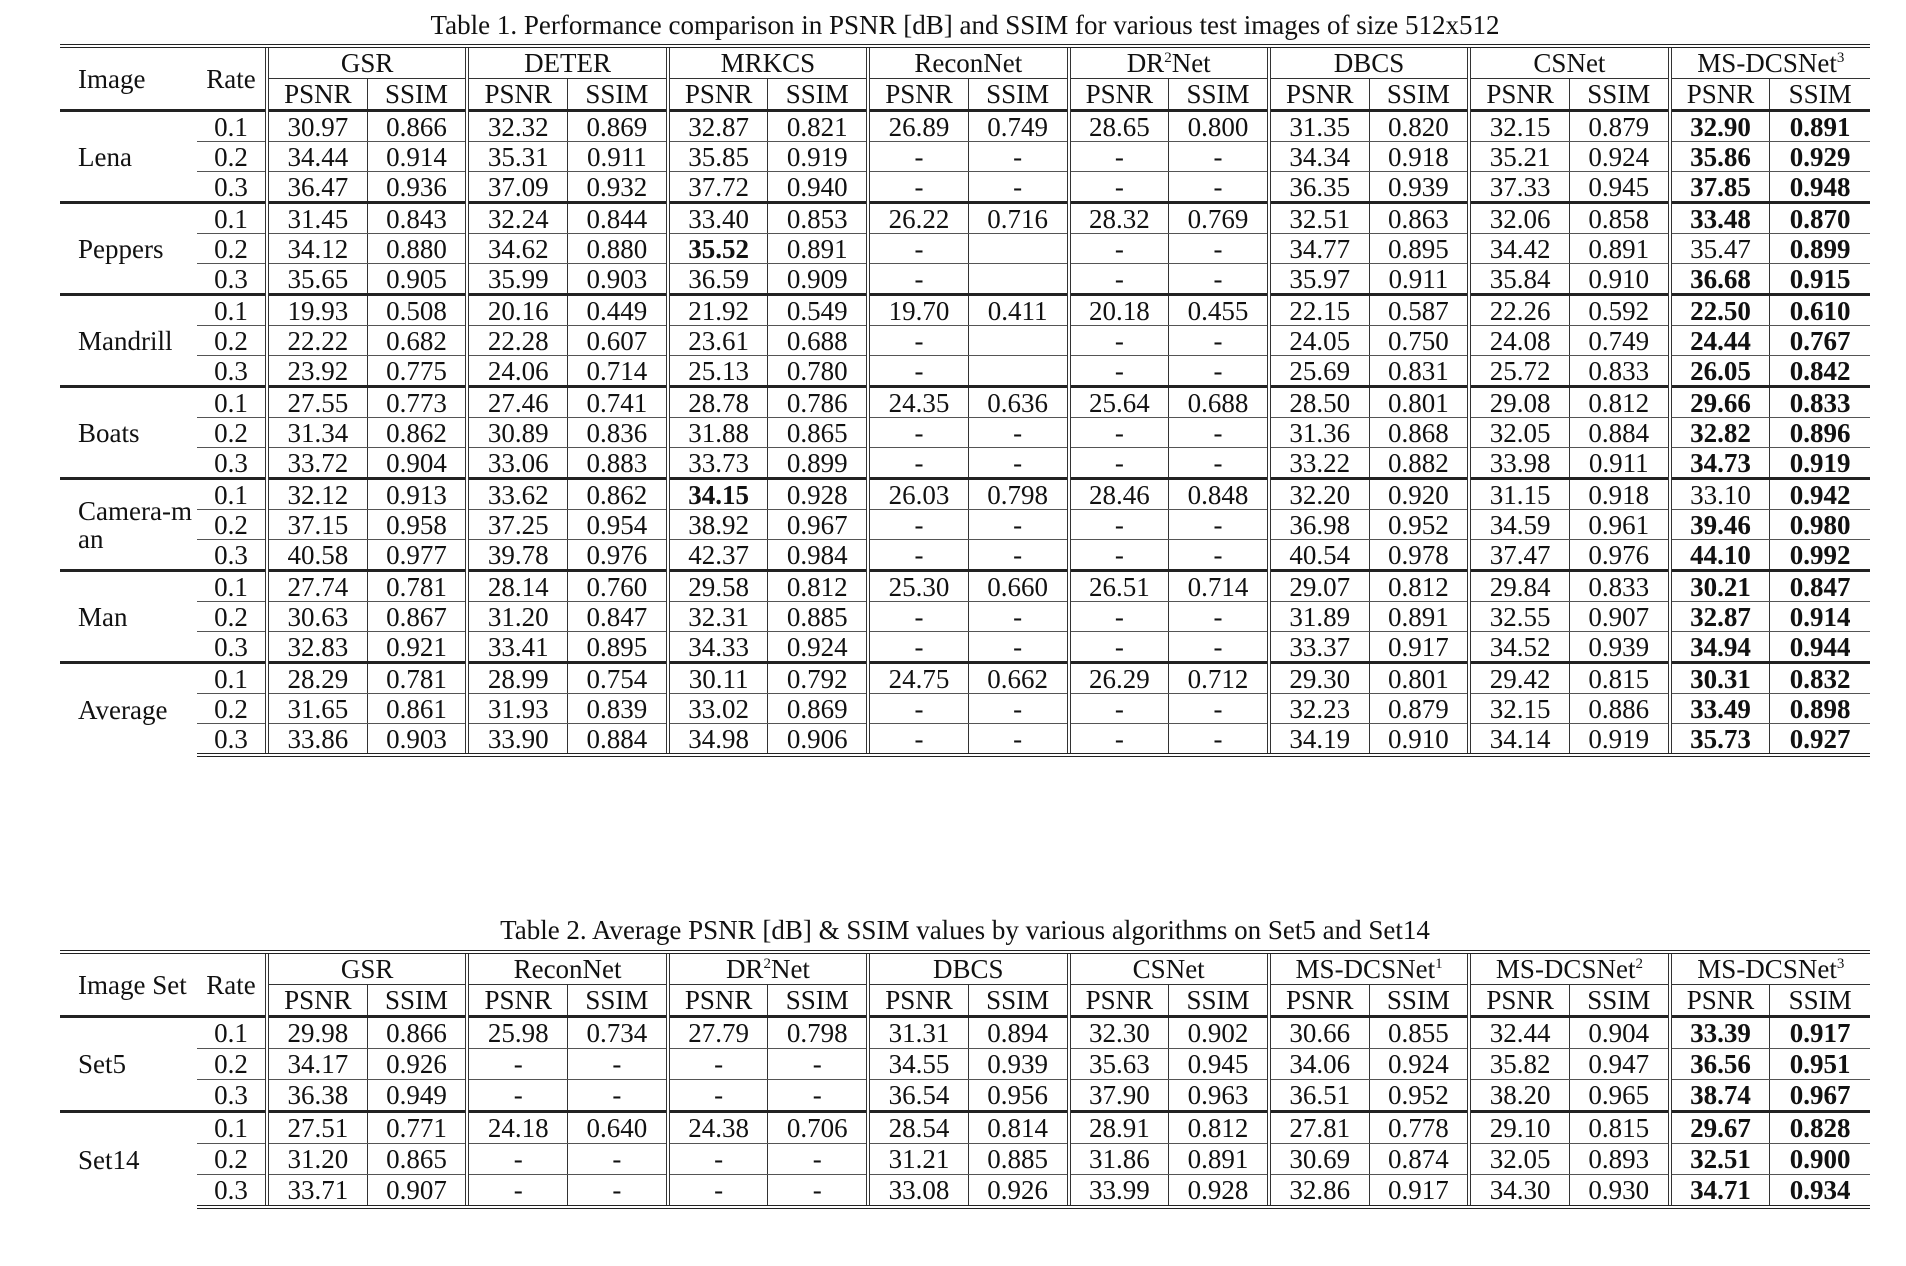 The width and height of the screenshot is (1906, 1266). I want to click on value-cell: 0.815, so click(1619, 1127).